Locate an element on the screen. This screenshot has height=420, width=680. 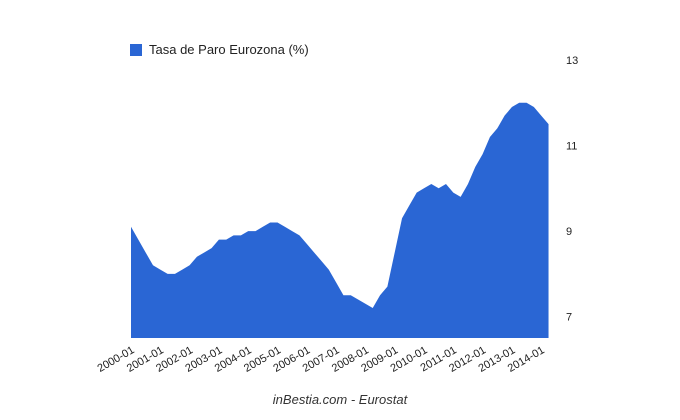
caption: inBestia.com - Eurostat is located at coordinates (341, 399).